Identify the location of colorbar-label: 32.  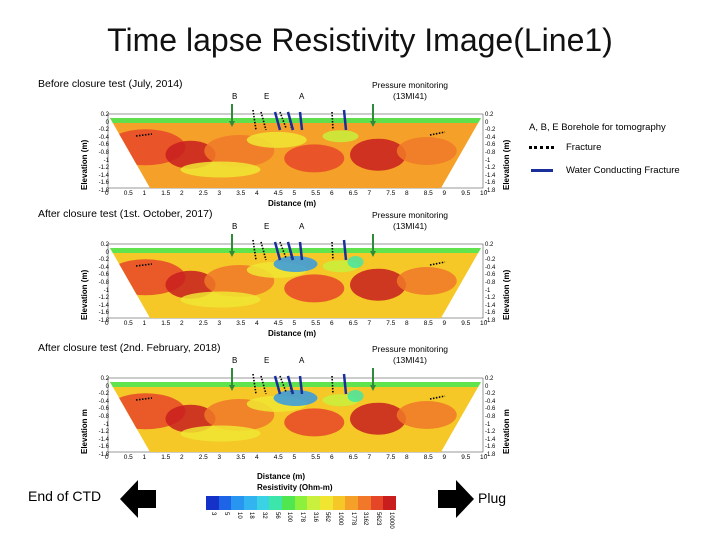
(264, 515).